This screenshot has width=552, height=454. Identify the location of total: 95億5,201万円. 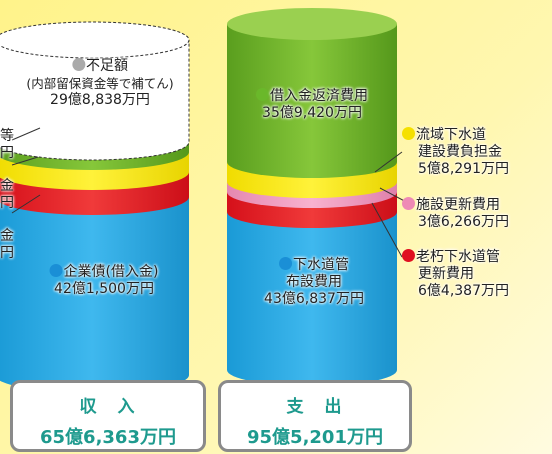
(315, 437).